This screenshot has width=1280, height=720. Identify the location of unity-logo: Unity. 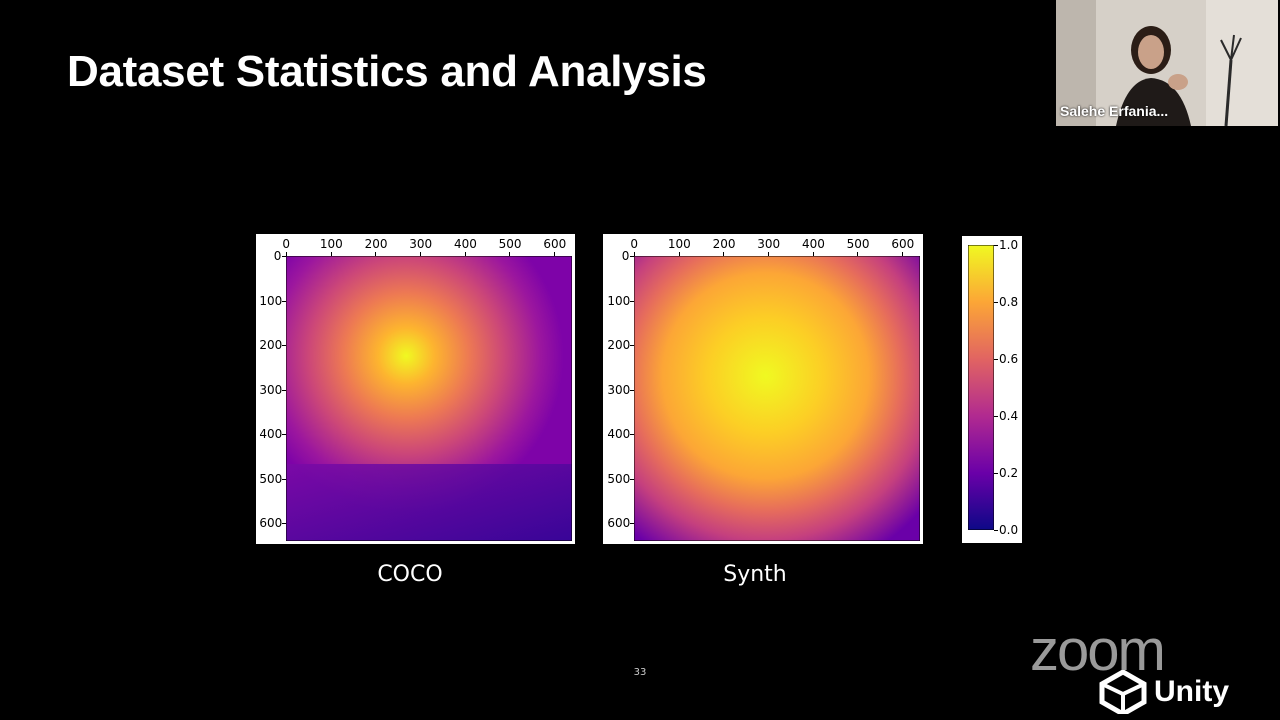
(1163, 692).